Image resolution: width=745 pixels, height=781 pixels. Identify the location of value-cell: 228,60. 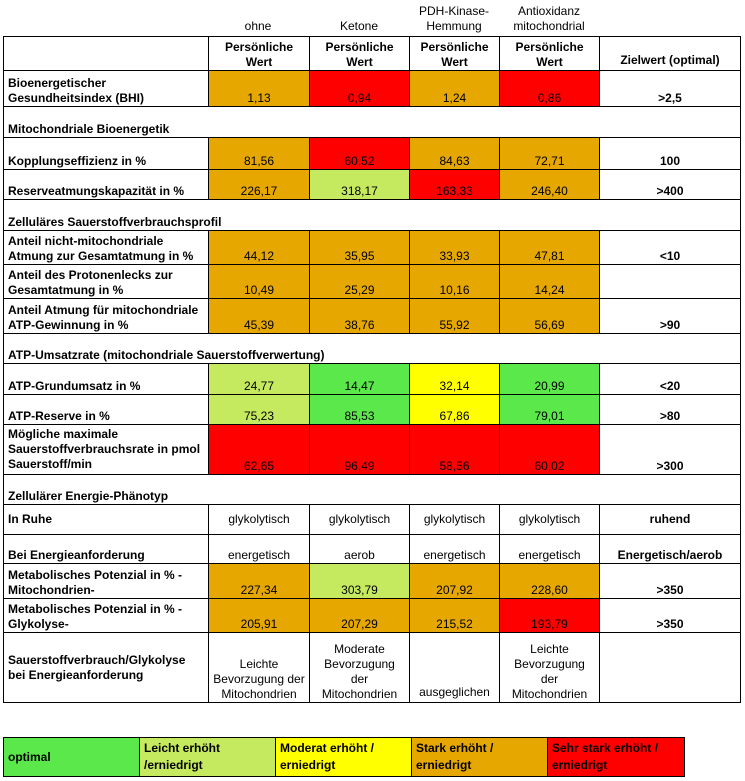
(549, 581).